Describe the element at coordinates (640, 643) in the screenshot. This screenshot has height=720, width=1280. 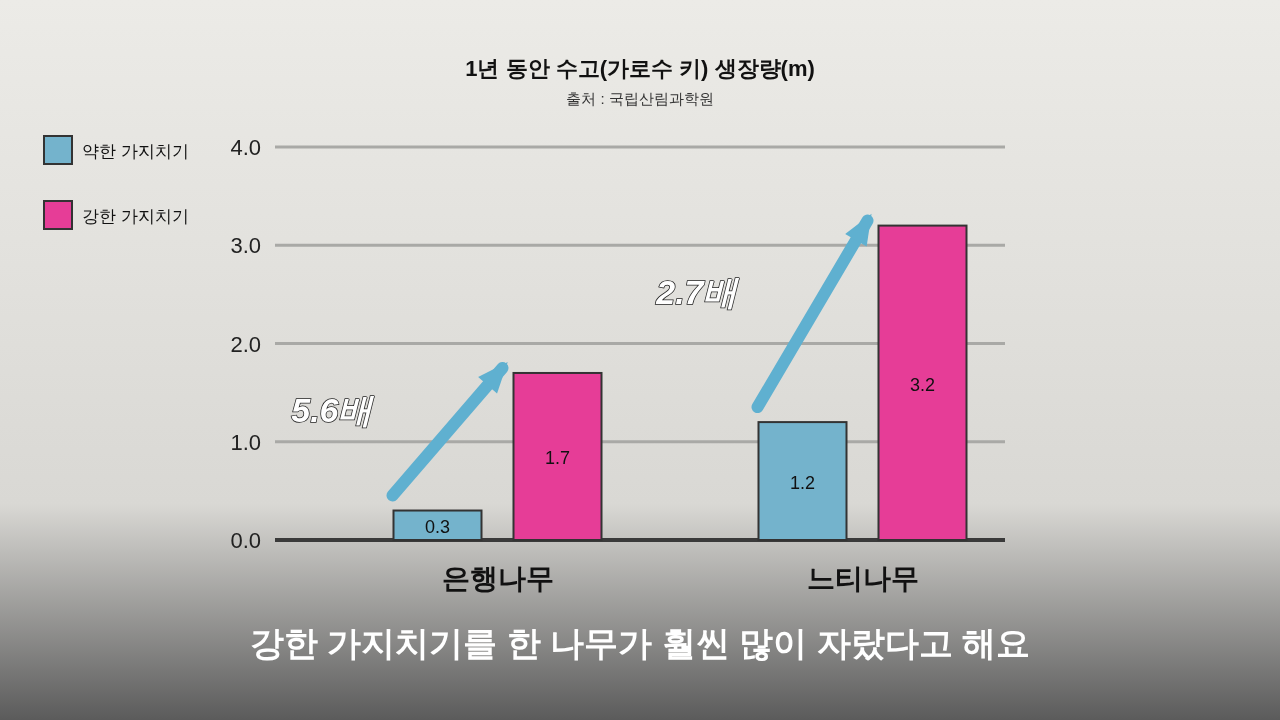
I see `text: 강한 가지치기를 한 나무가 훨씬 많이 자랐다고 해요` at that location.